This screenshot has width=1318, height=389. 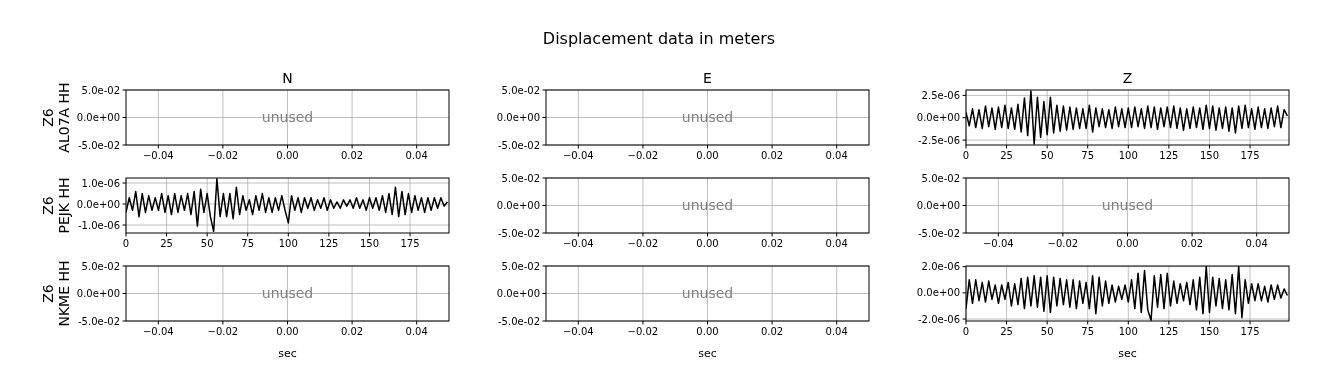 I want to click on y-tick-label: 2.5e-06, so click(x=940, y=95).